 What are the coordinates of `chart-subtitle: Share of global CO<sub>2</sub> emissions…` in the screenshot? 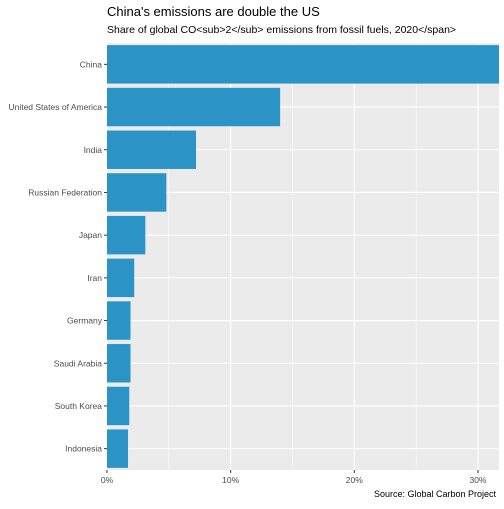 It's located at (281, 30).